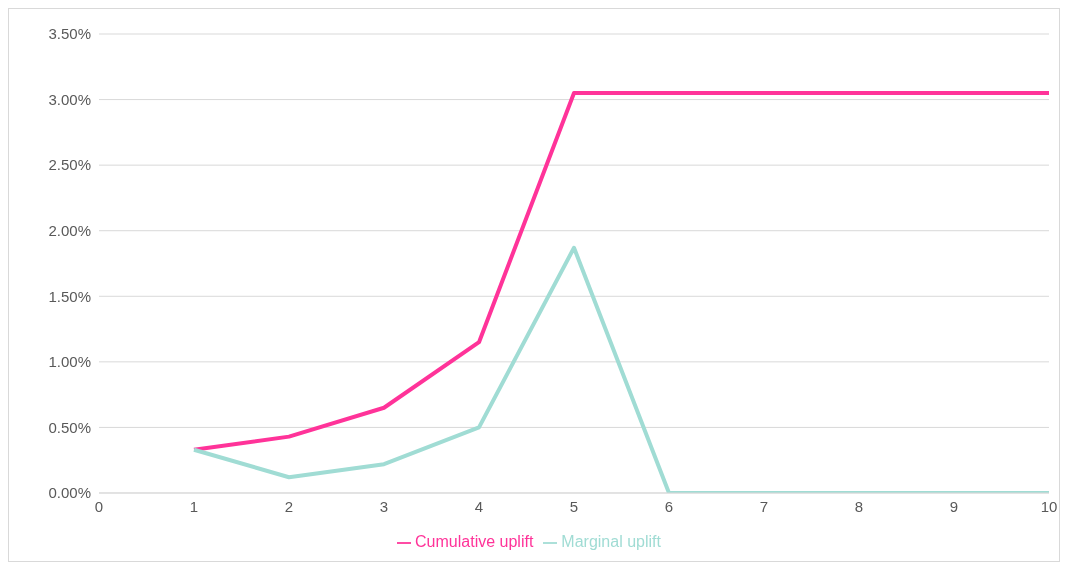  Describe the element at coordinates (384, 506) in the screenshot. I see `x-tick-label: 3` at that location.